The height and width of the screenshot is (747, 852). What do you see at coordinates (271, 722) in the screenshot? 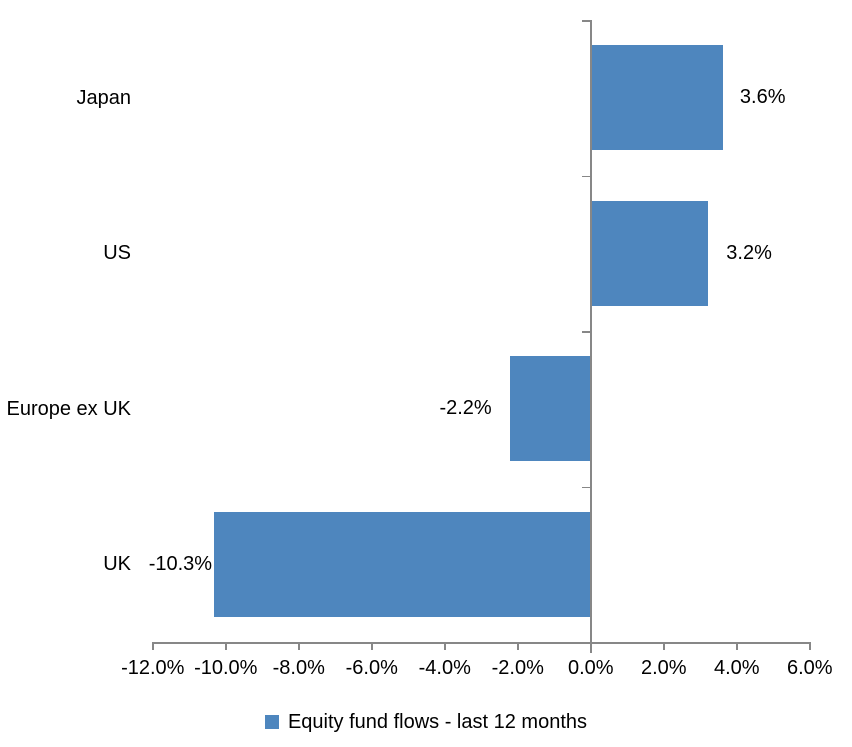
I see `legend-swatch-icon` at bounding box center [271, 722].